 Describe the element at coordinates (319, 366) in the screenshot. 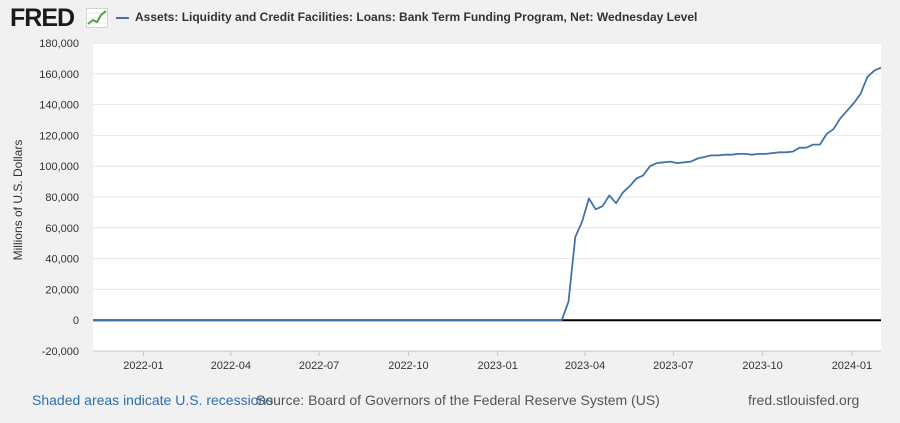

I see `x-tick-label: 2022-07` at that location.